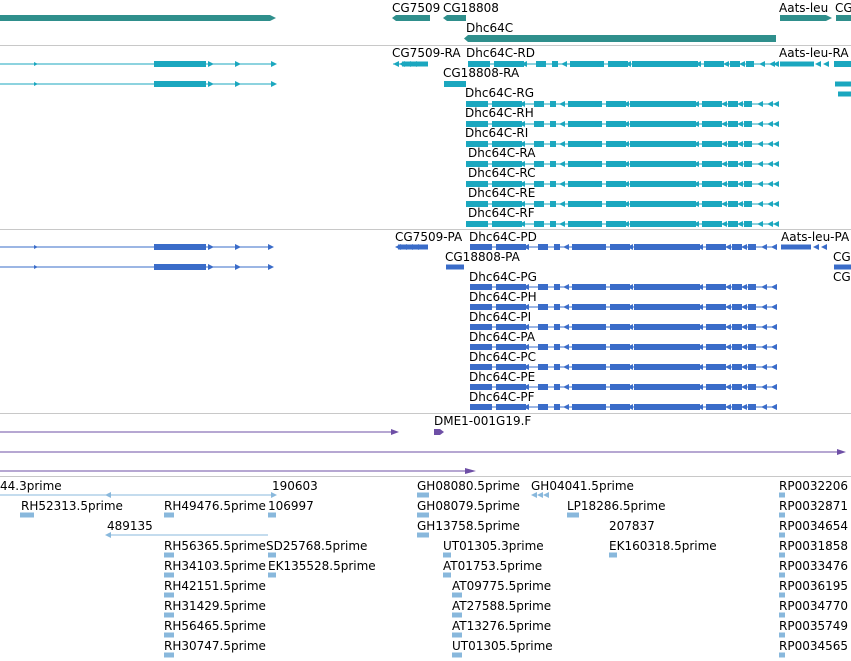 The image size is (851, 661). Describe the element at coordinates (814, 546) in the screenshot. I see `est-label: RP0031858` at that location.